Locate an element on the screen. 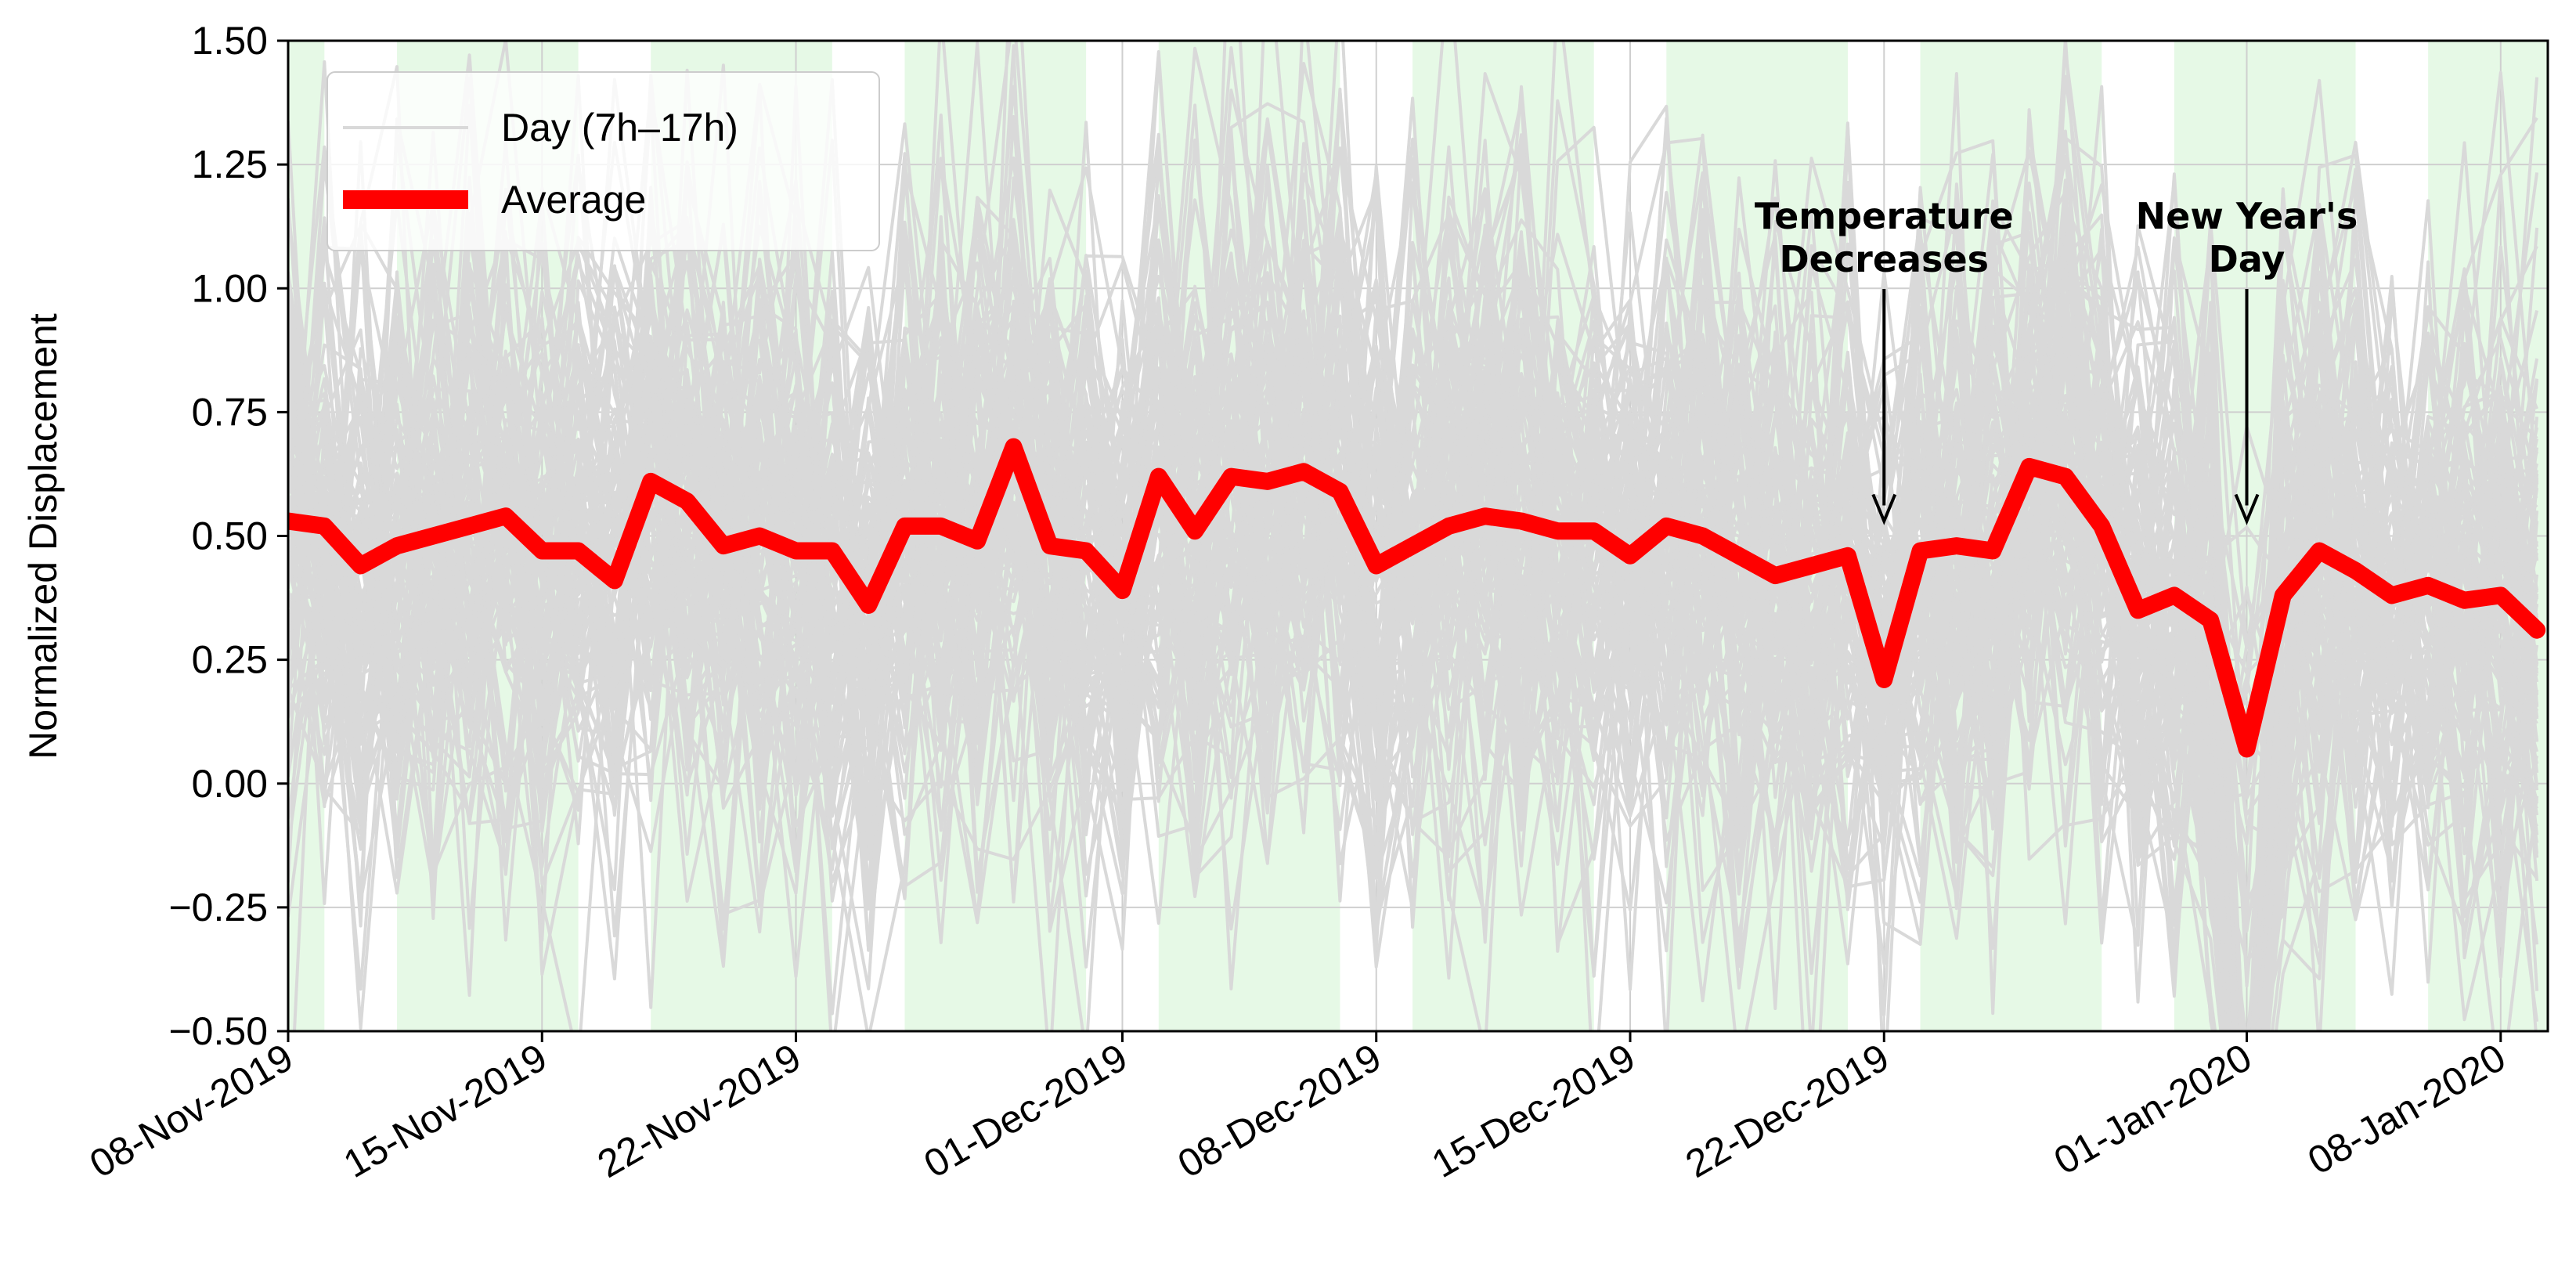  legend-box is located at coordinates (603, 161).